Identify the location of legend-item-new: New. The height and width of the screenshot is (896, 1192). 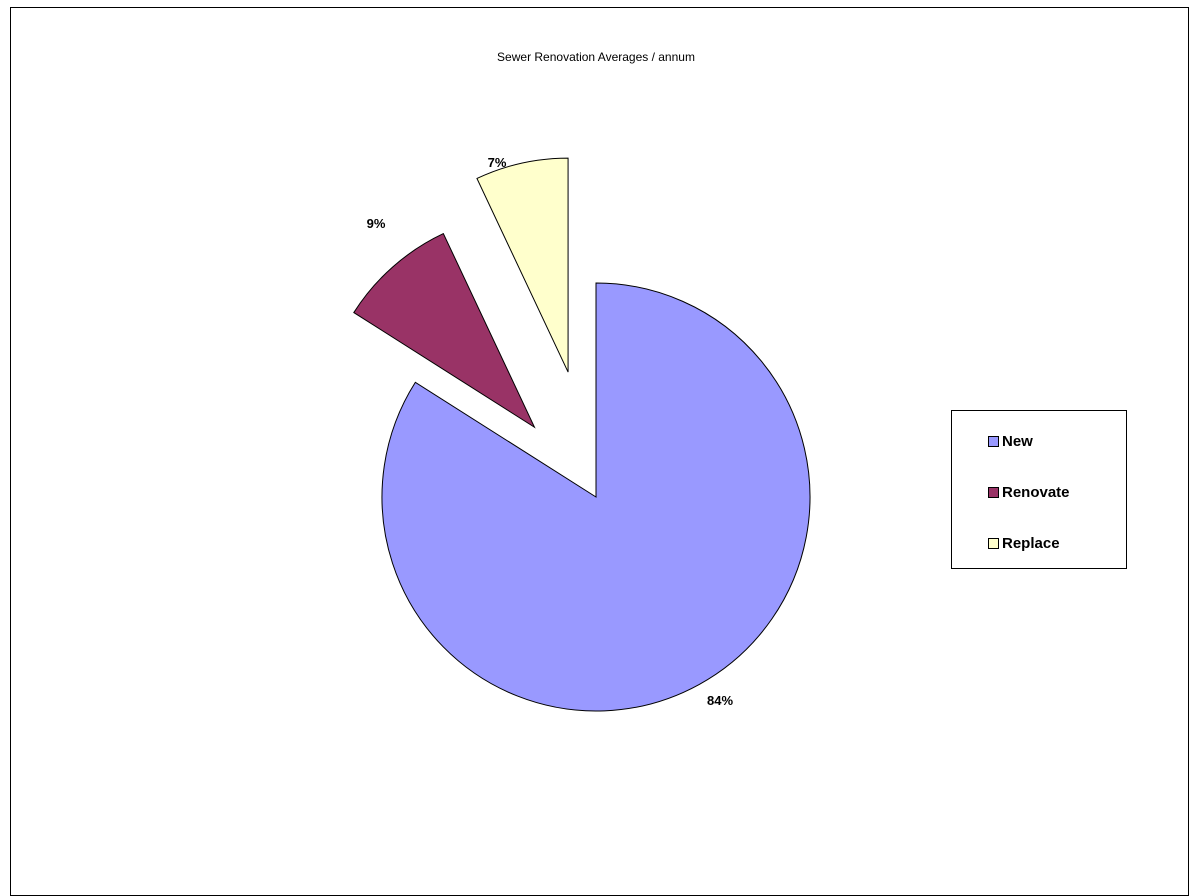
(1010, 441).